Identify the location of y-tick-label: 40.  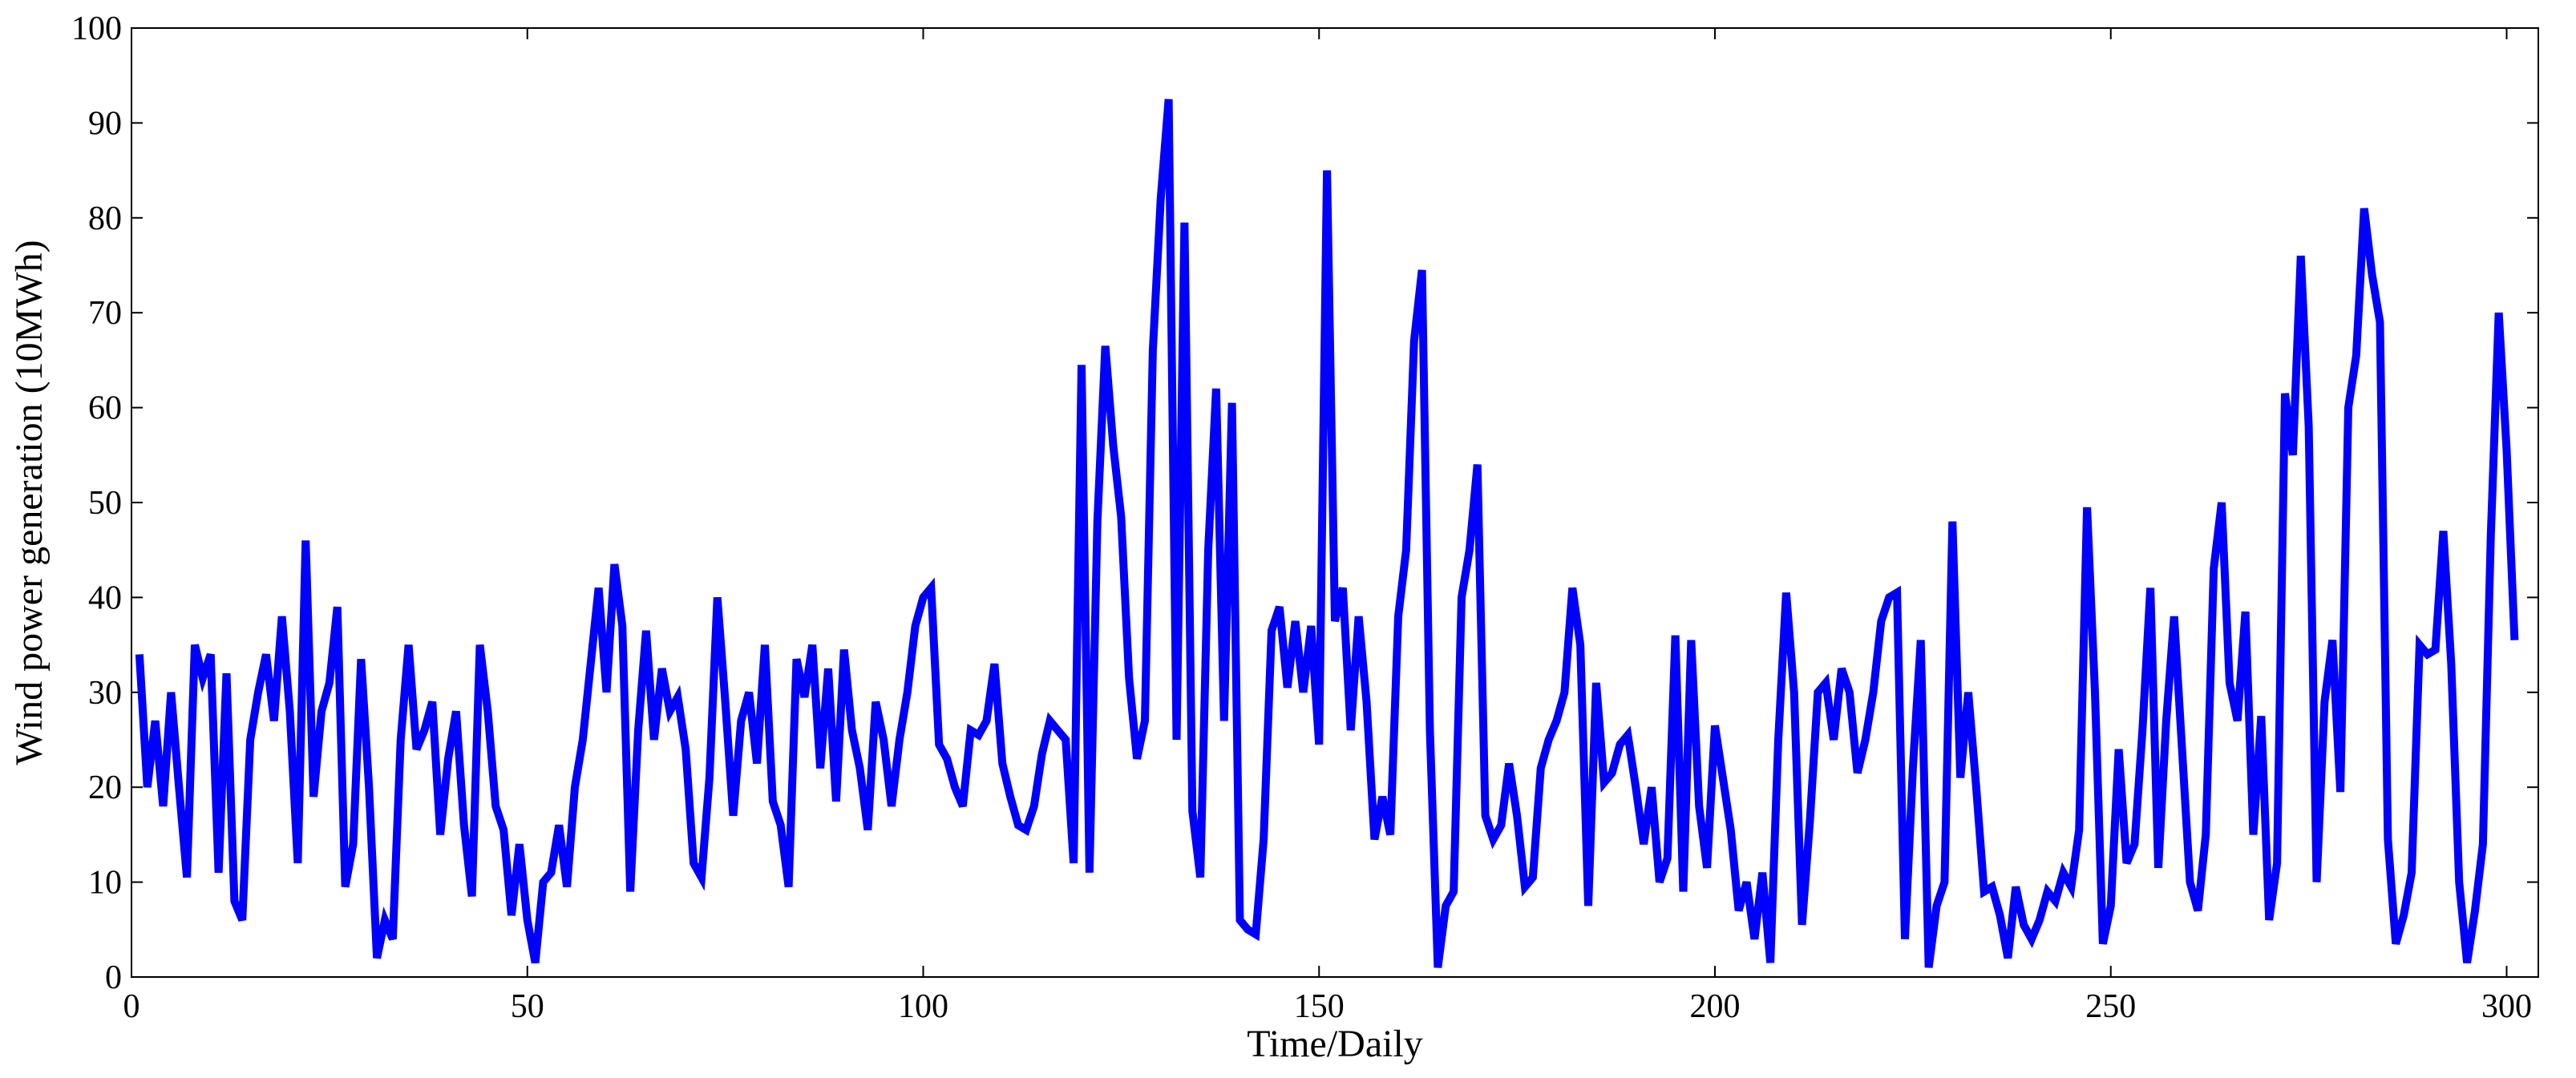
(105, 597).